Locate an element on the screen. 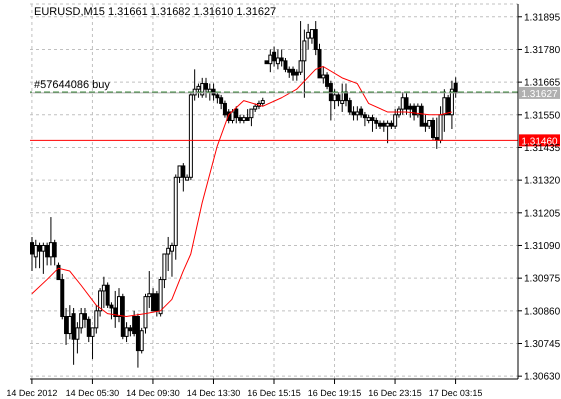 This screenshot has height=399, width=561. y-tick-label: 1.31665 is located at coordinates (542, 83).